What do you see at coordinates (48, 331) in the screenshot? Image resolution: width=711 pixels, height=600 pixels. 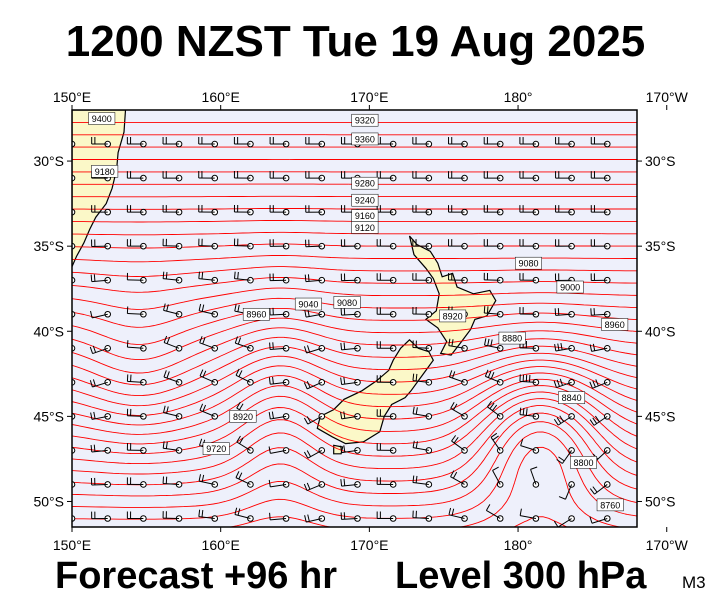 I see `lat-tick-label-left: 40°S` at bounding box center [48, 331].